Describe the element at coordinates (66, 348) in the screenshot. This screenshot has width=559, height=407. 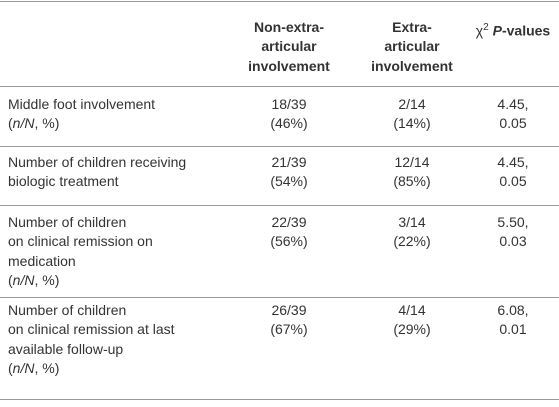
I see `label-line: available follow-up` at that location.